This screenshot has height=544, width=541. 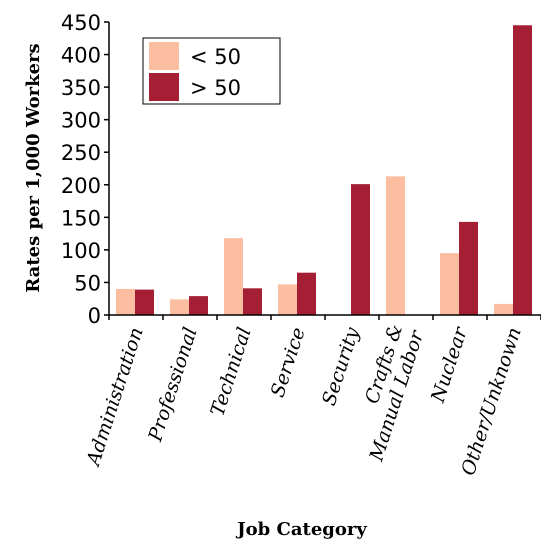 I want to click on y-tick-label: 250, so click(x=81, y=153).